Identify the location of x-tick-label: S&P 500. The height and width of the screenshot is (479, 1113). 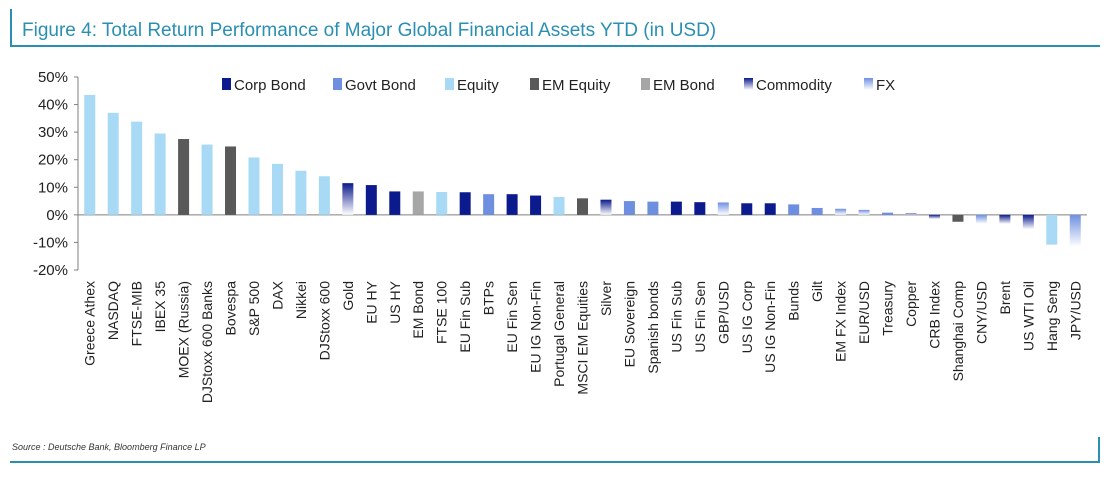
(254, 308).